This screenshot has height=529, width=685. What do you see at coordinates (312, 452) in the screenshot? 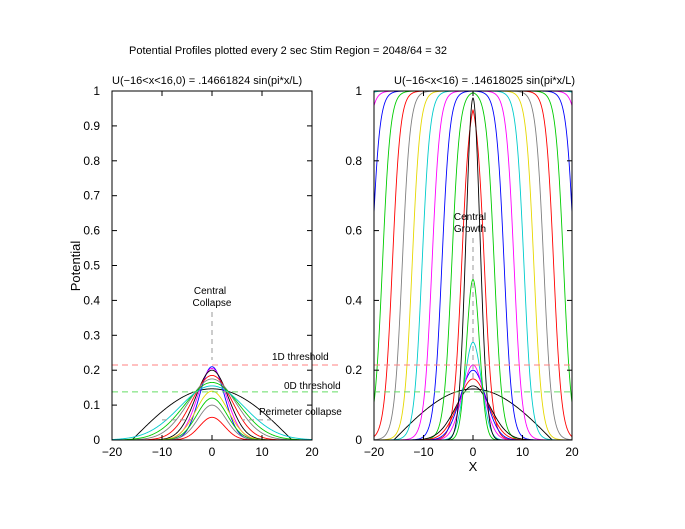
I see `left-x-tick-label: 20` at bounding box center [312, 452].